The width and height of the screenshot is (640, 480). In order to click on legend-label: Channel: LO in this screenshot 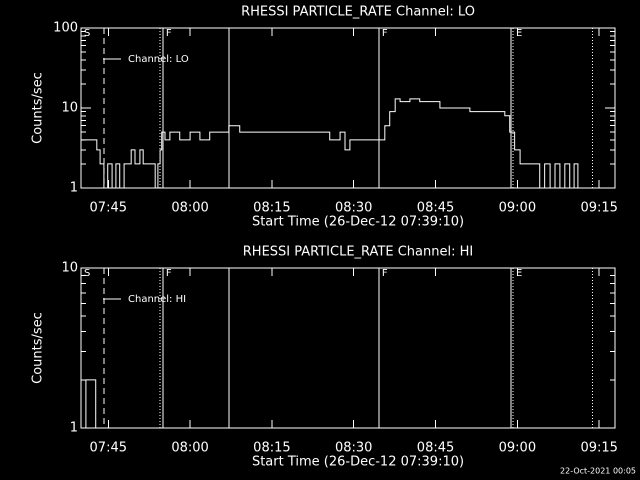, I will do `click(158, 59)`.